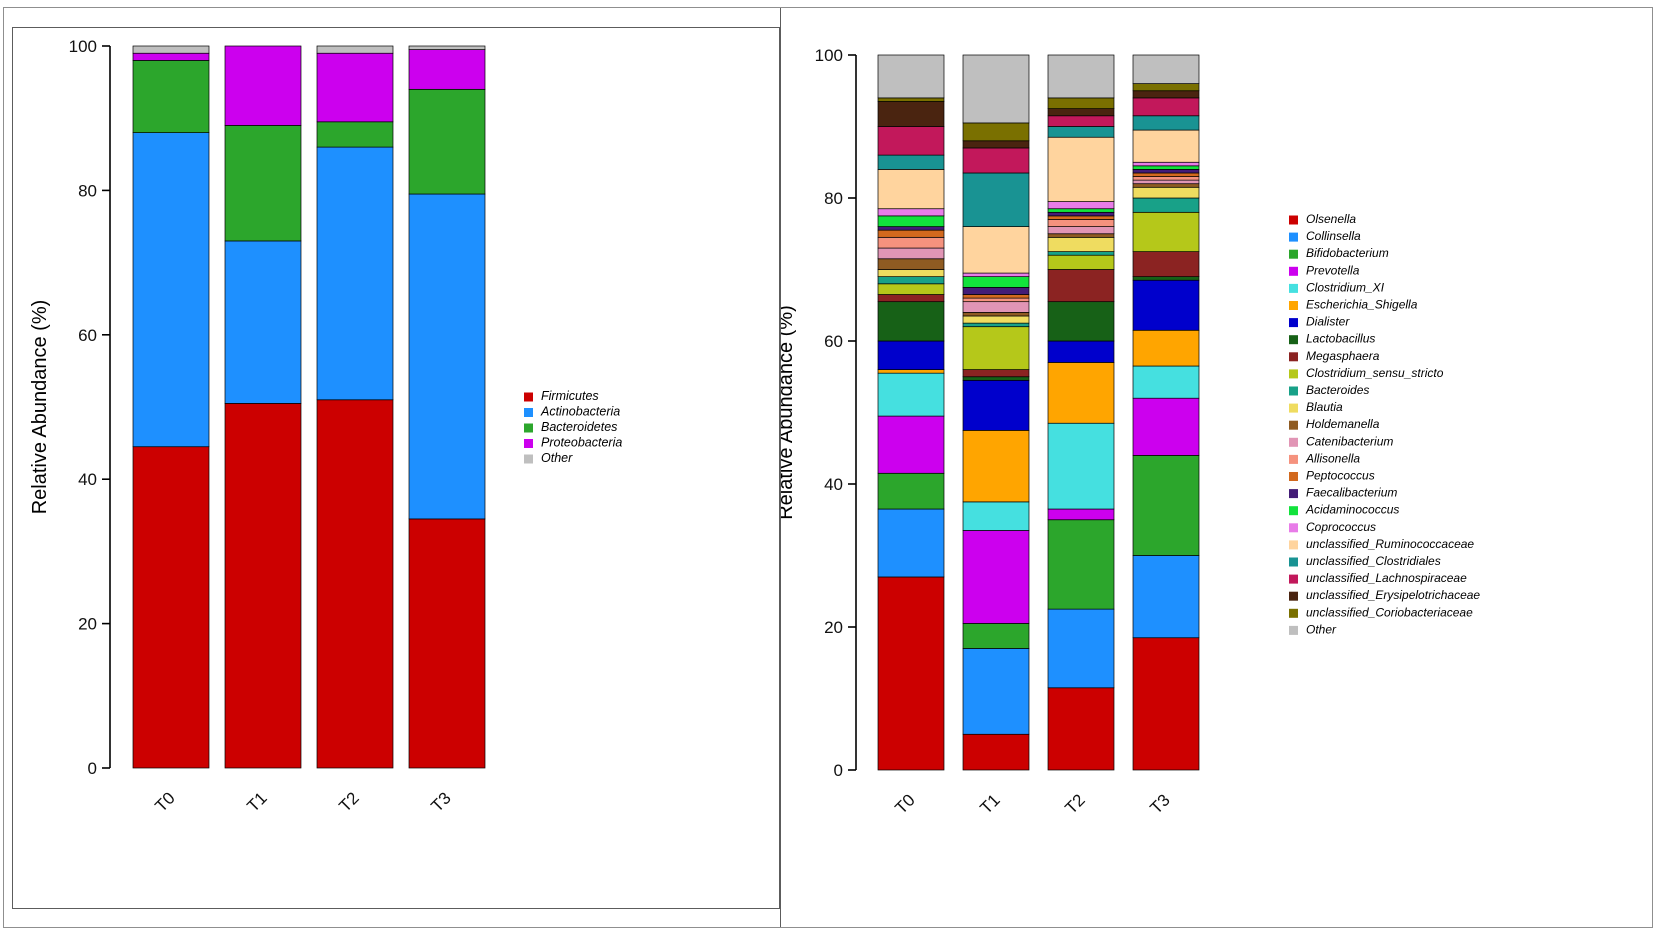 The height and width of the screenshot is (936, 1656). Describe the element at coordinates (996, 373) in the screenshot. I see `bar-segment-T1-Megasphaera` at that location.